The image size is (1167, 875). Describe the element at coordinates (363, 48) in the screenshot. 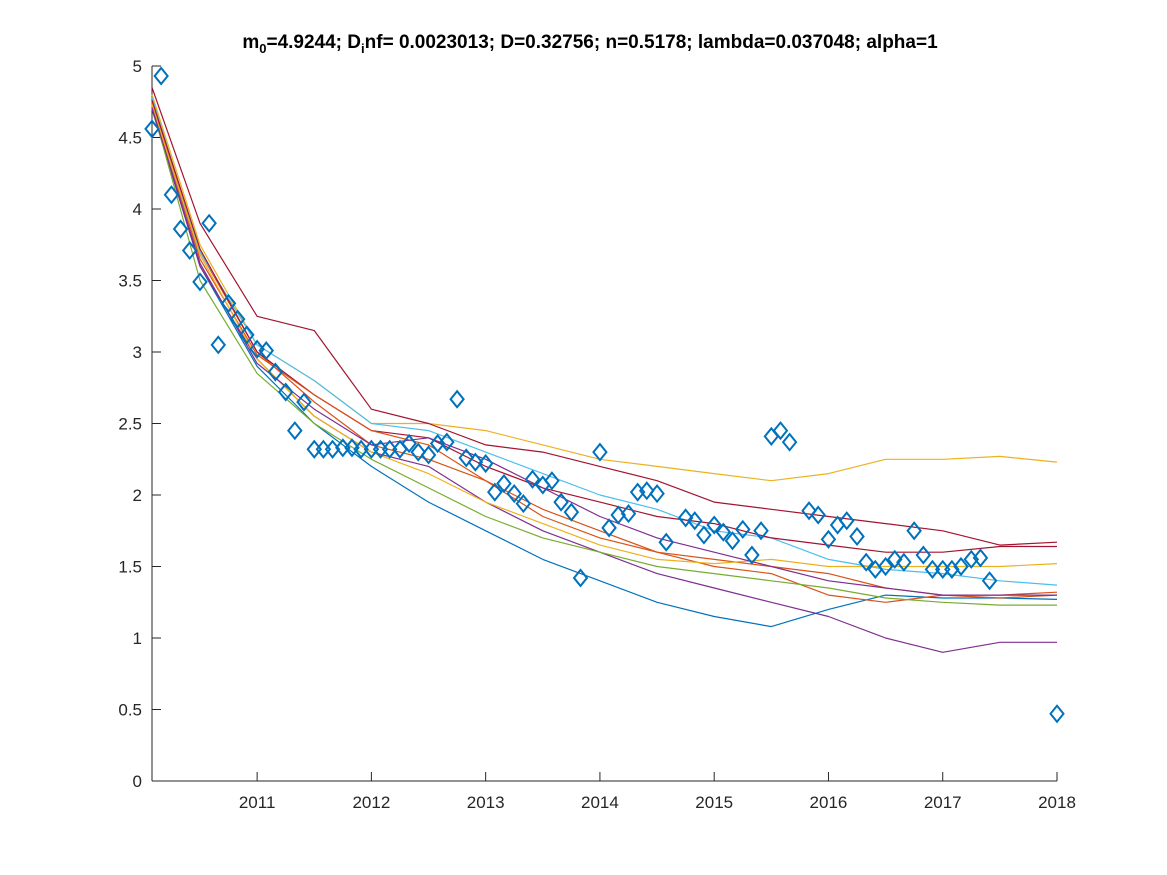

I see `title-part: i` at that location.